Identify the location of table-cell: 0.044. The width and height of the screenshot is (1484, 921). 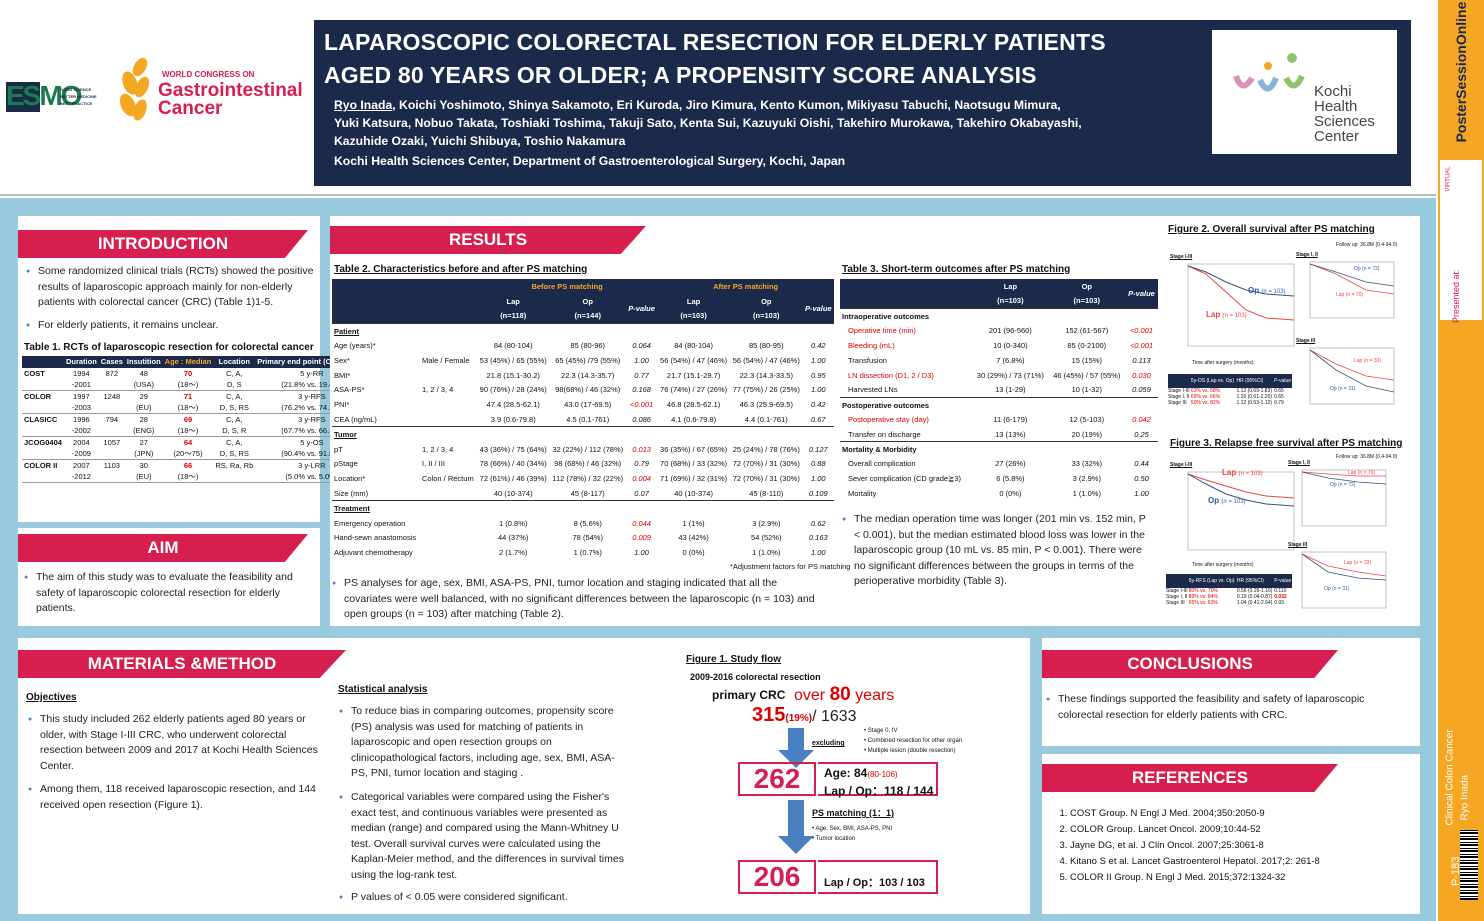
(641, 523).